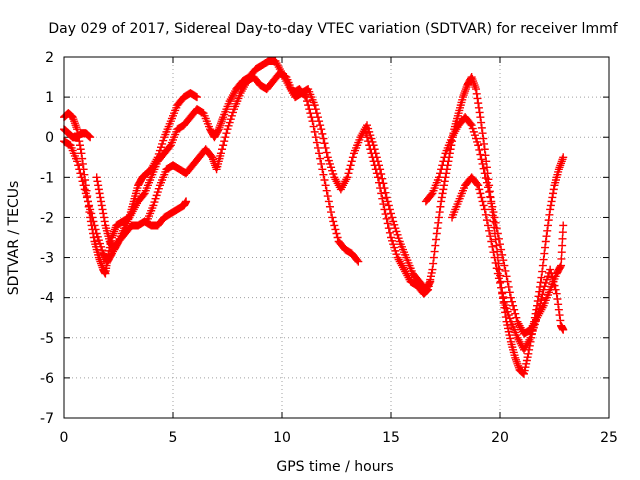 This screenshot has width=640, height=480. I want to click on y-tick-label: -1, so click(47, 178).